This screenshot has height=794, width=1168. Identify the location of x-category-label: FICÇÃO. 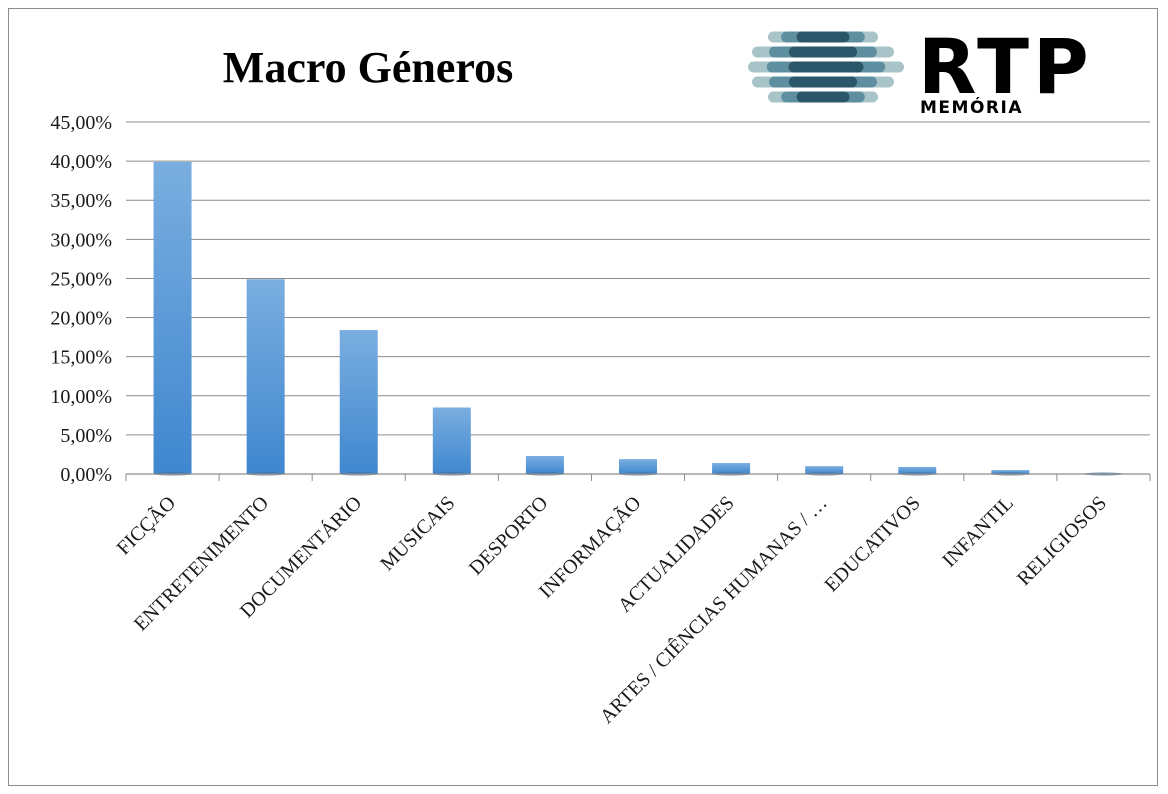
(145, 525).